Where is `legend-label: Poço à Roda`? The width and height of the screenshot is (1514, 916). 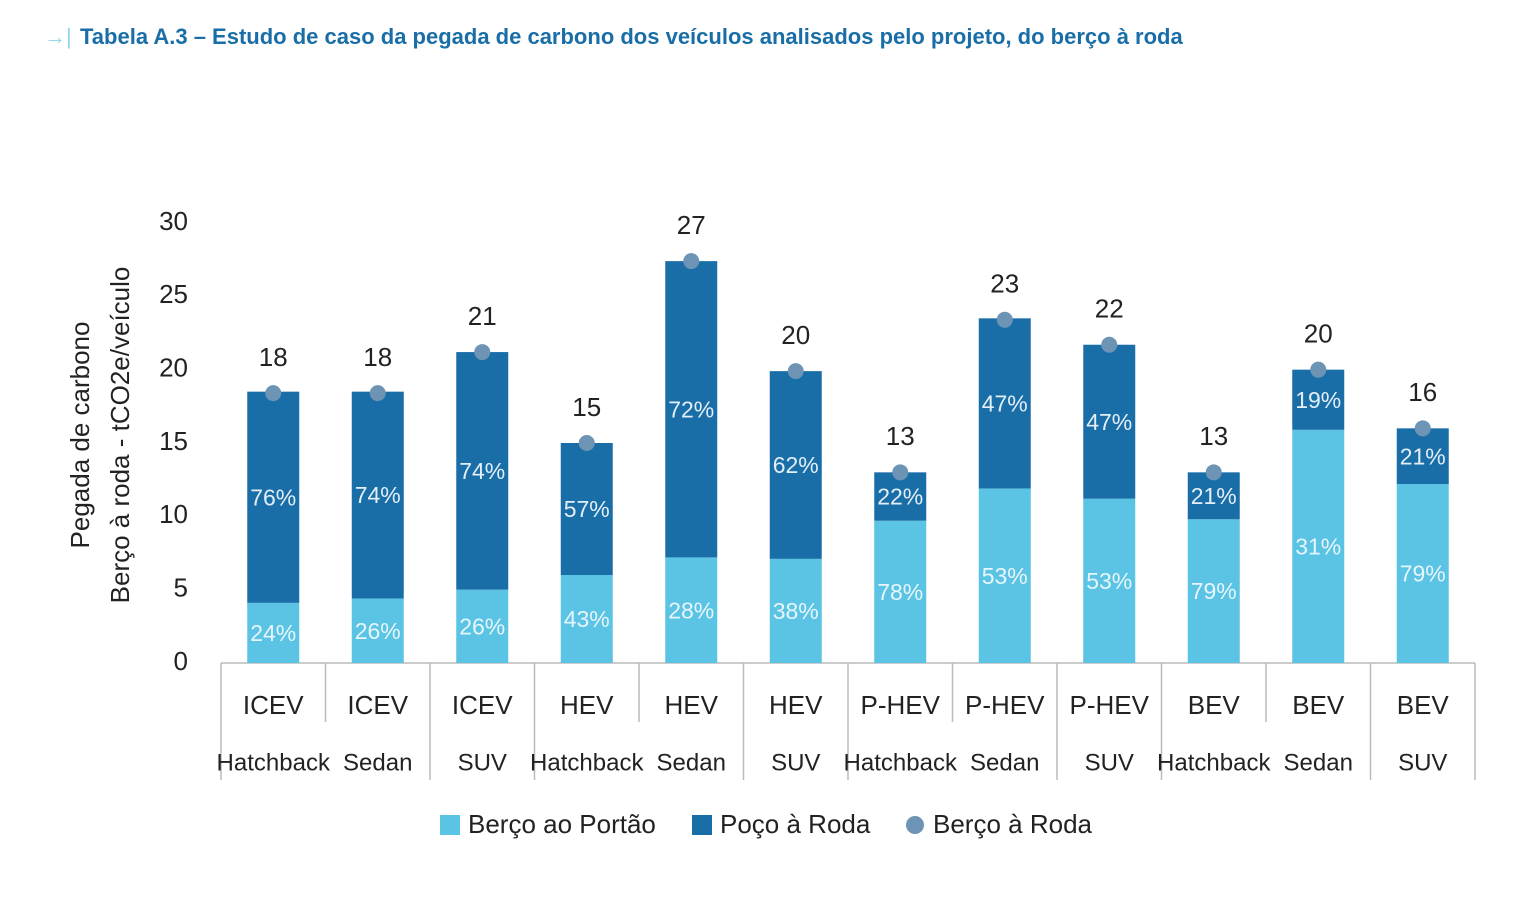
legend-label: Poço à Roda is located at coordinates (795, 824).